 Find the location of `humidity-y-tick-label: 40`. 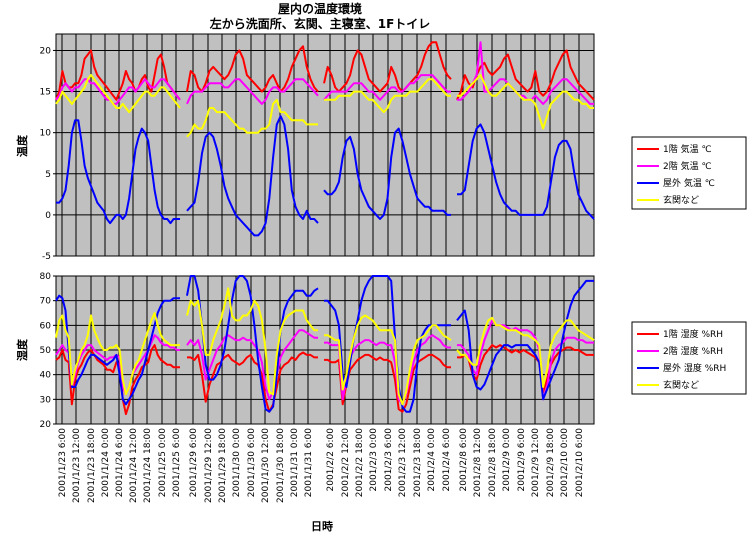

humidity-y-tick-label: 40 is located at coordinates (46, 376).